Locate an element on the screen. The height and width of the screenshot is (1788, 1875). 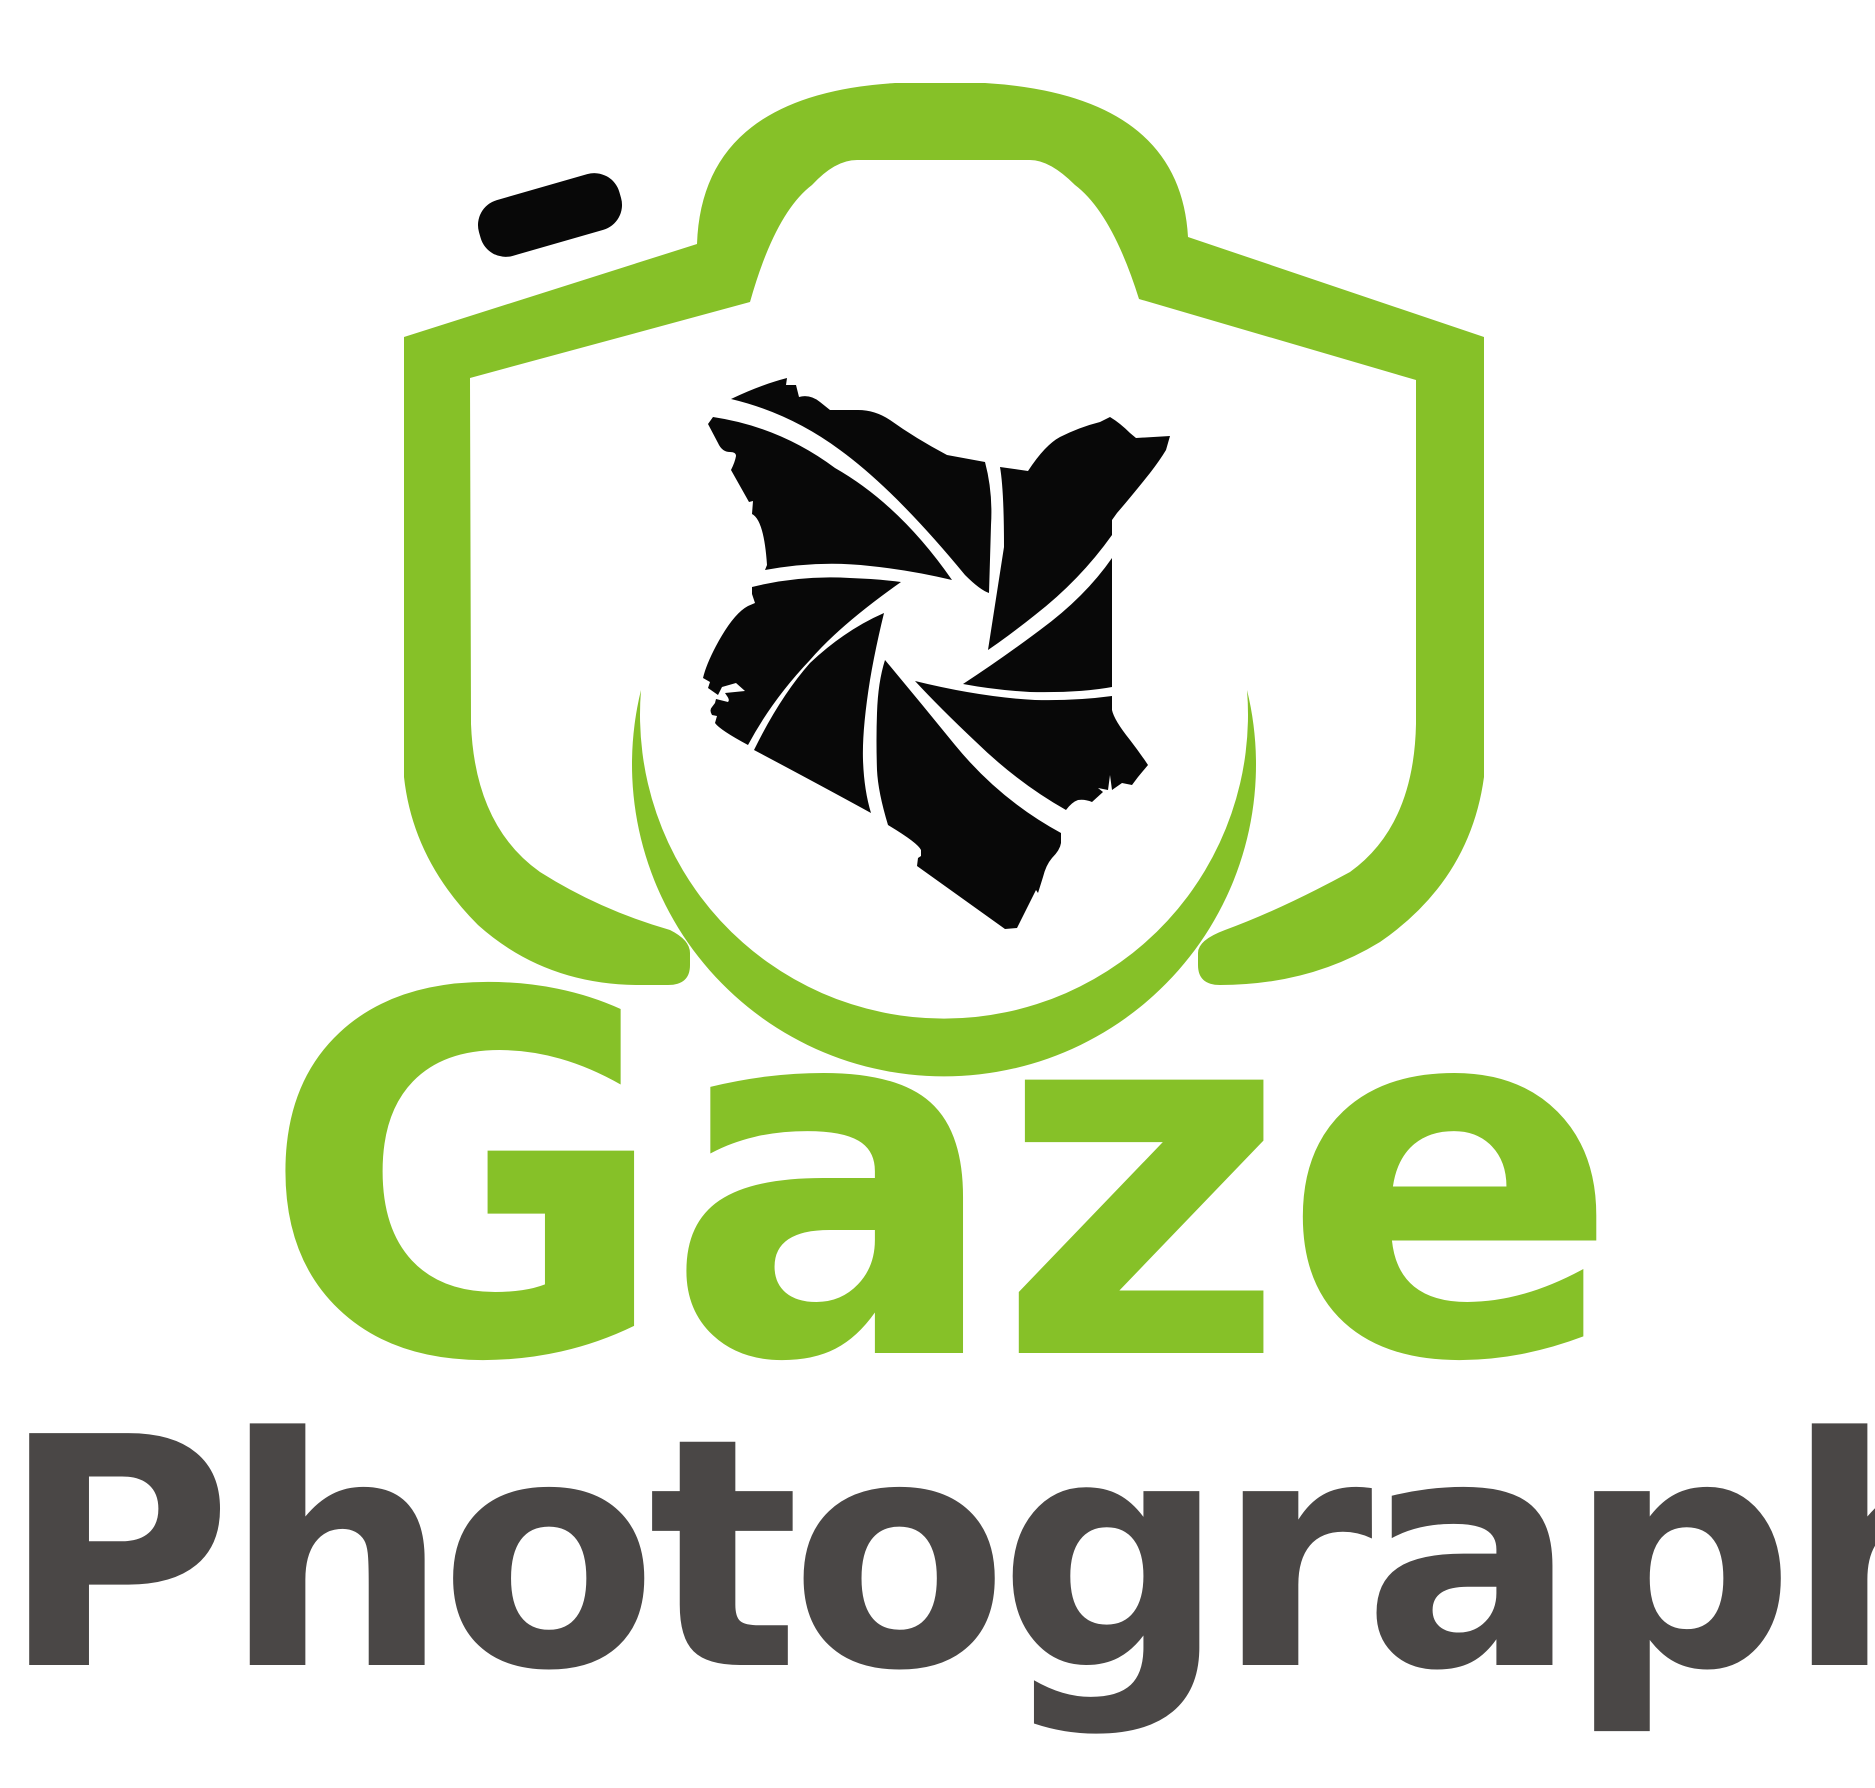
shutter-button is located at coordinates (550, 215).